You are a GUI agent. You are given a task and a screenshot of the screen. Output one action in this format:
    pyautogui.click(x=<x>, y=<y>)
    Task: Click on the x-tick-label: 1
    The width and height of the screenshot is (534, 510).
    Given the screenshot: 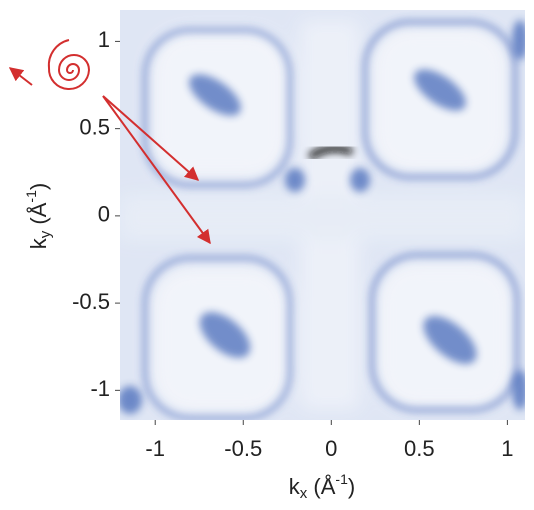 What is the action you would take?
    pyautogui.click(x=507, y=448)
    